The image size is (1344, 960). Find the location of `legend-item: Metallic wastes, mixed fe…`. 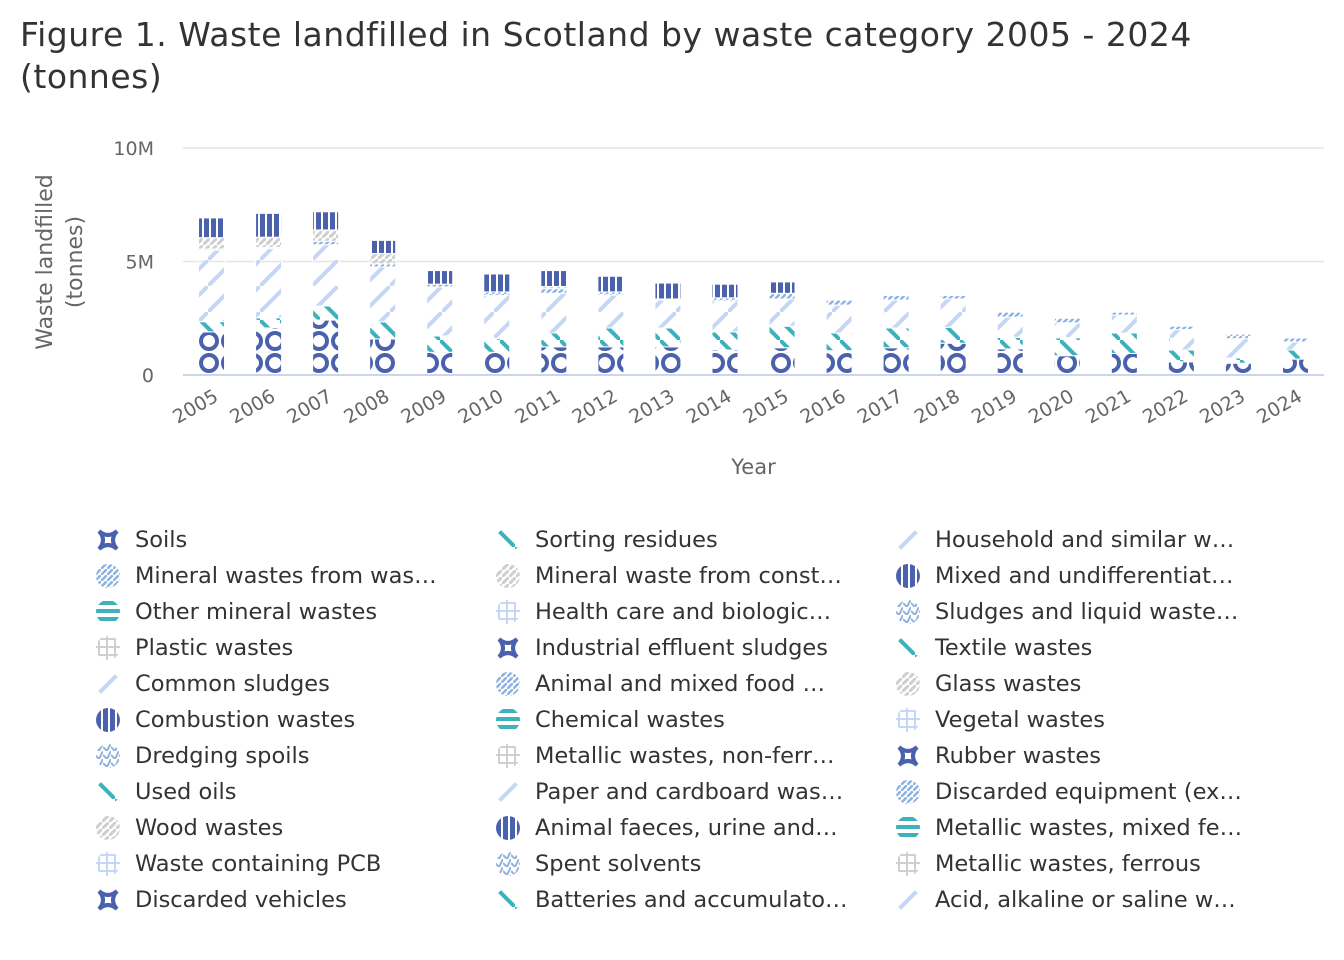

legend-item: Metallic wastes, mixed fe… is located at coordinates (1095, 828).